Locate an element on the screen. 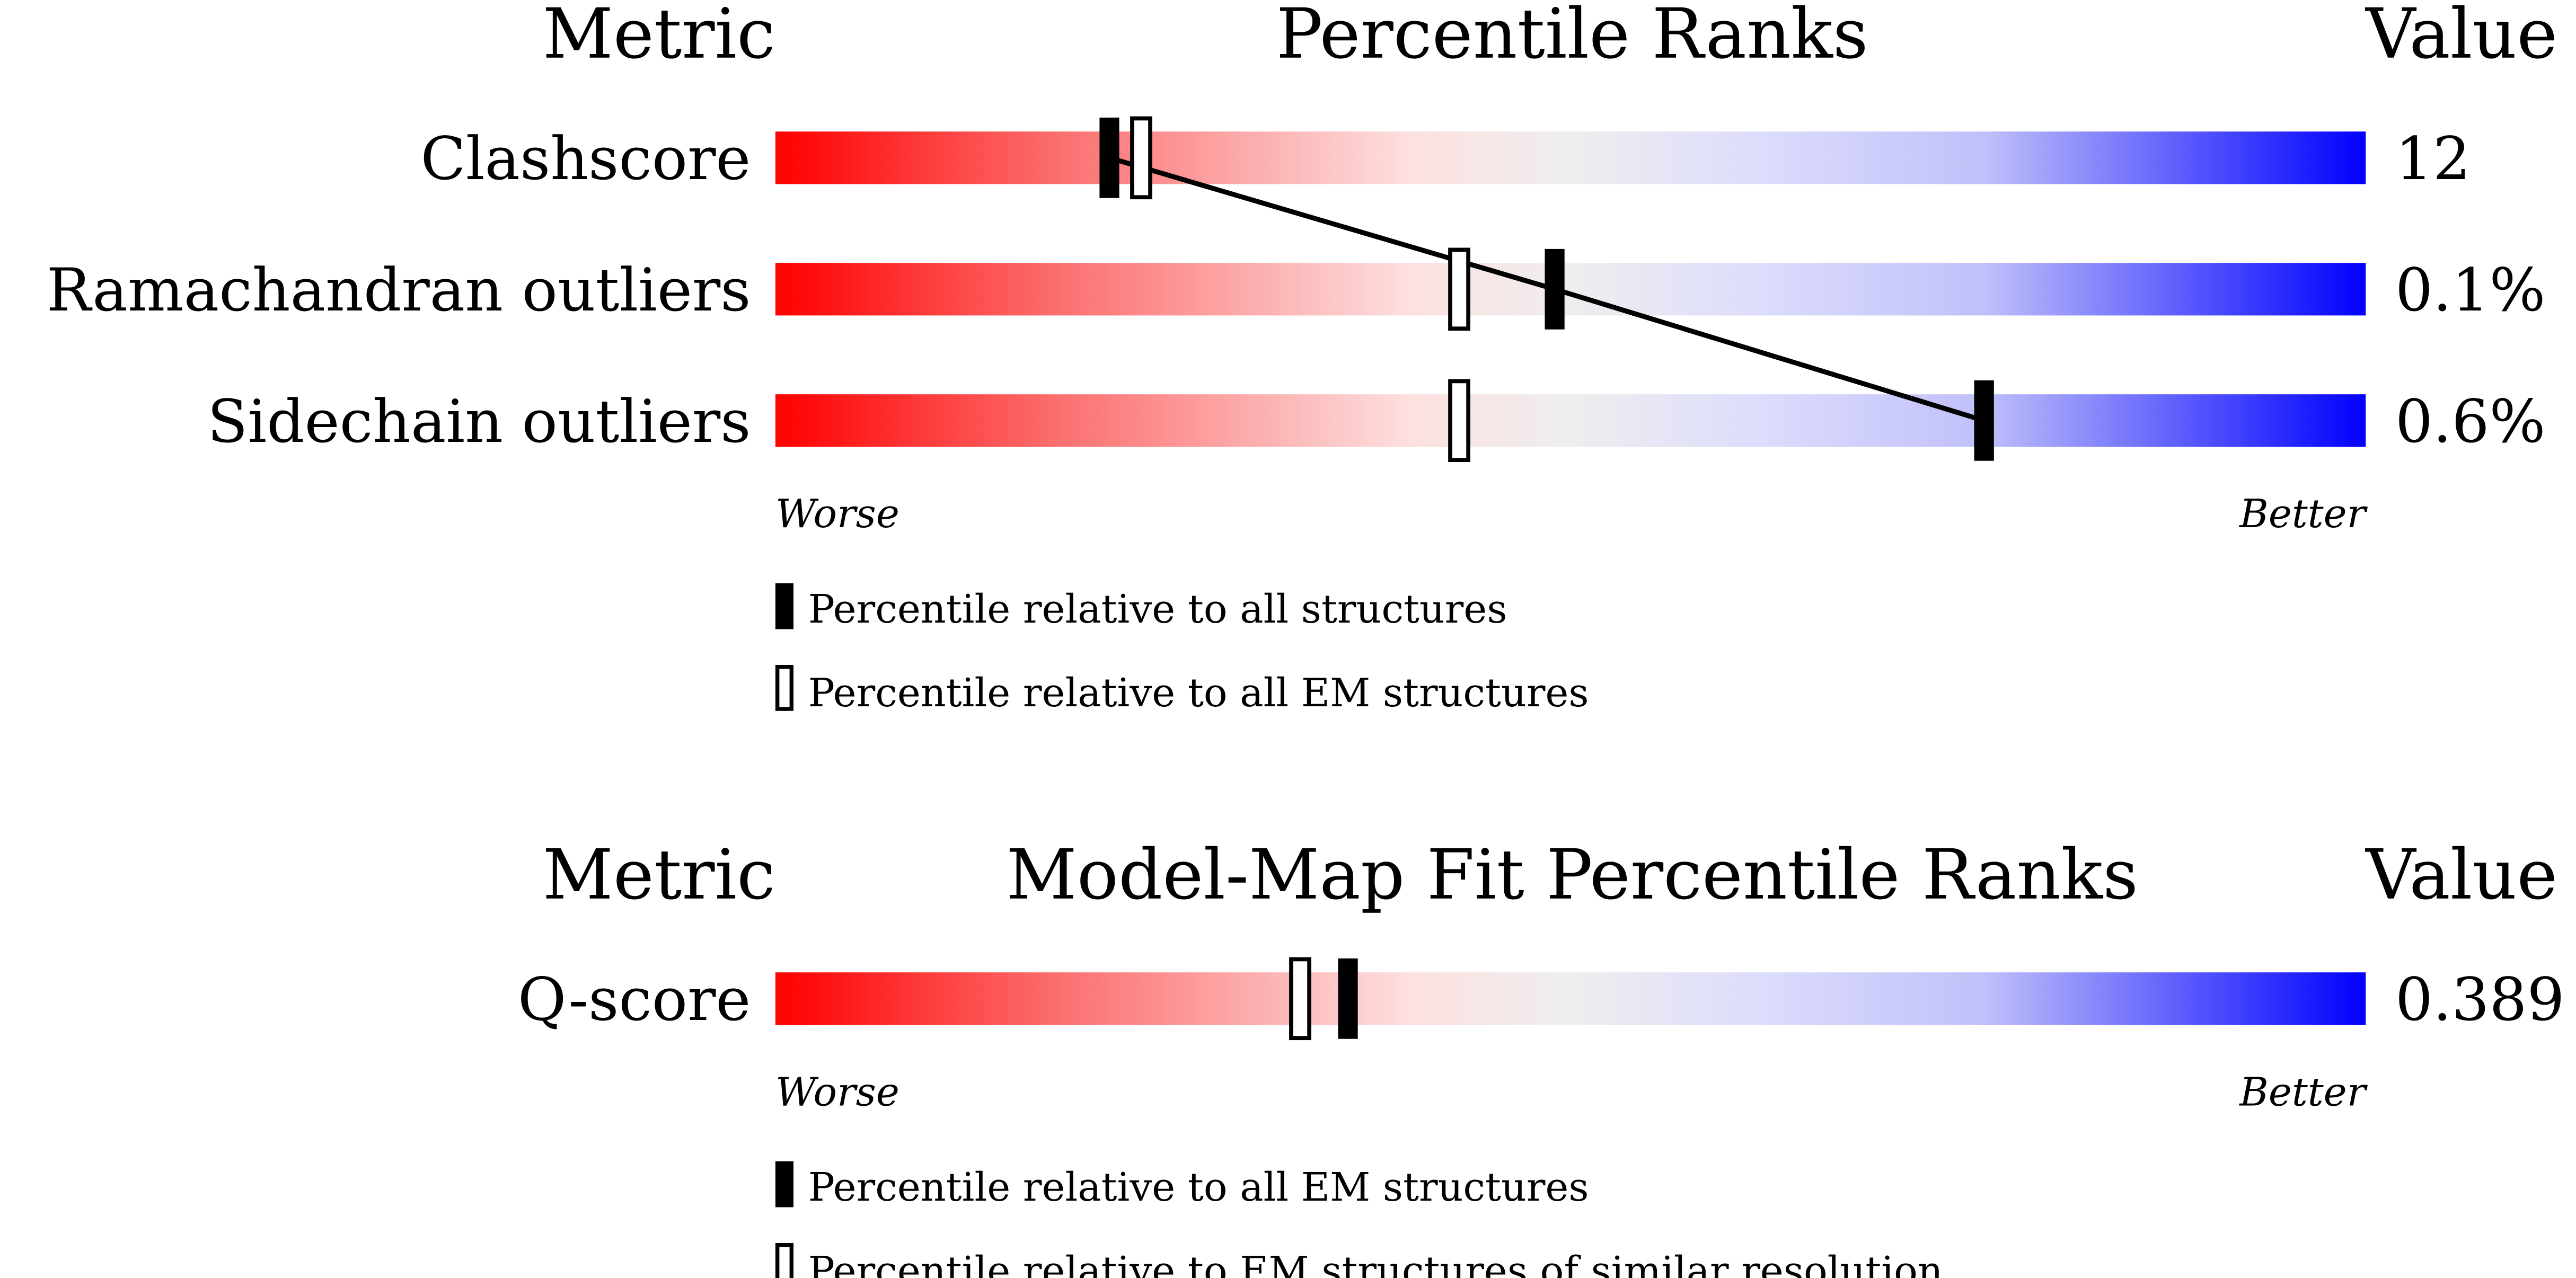 This screenshot has width=2576, height=1278. value-label: 0.6% is located at coordinates (2470, 421).